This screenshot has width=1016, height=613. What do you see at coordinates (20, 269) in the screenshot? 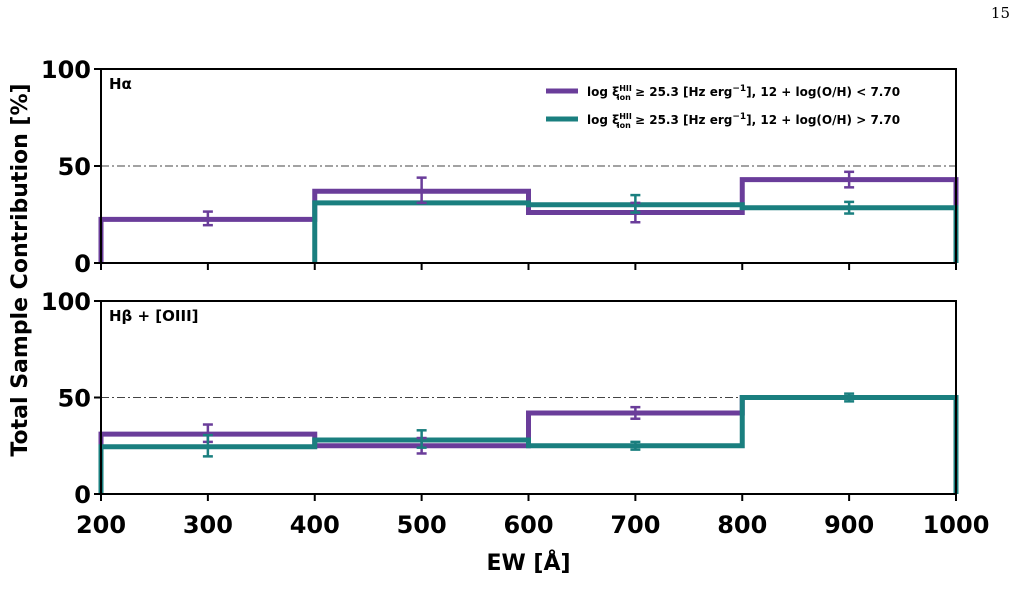
I see `y-axis-label: Total Sample Contribution [%]` at bounding box center [20, 269].